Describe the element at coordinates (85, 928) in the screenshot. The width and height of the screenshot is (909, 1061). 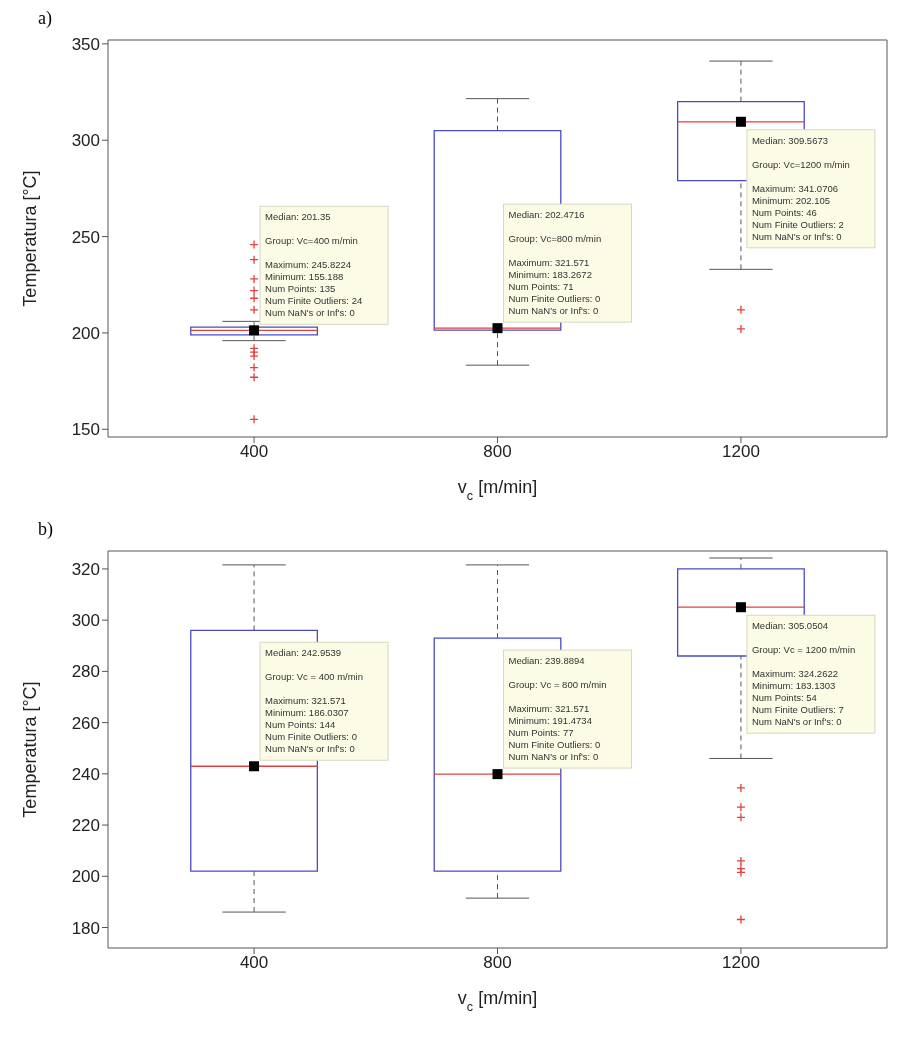
I see `y-tick-label: 180` at that location.